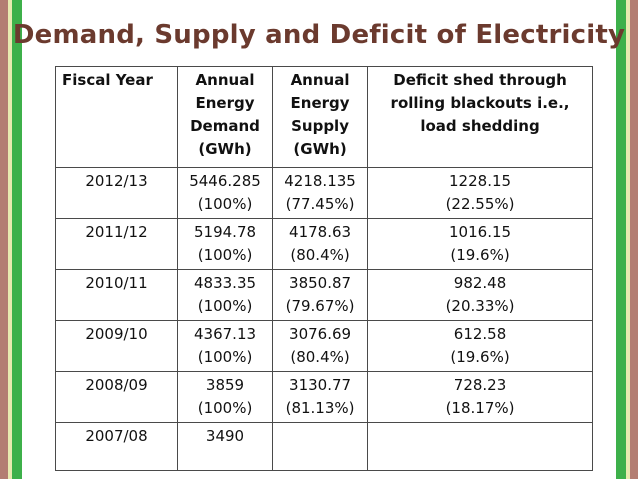 This screenshot has width=638, height=479. What do you see at coordinates (480, 126) in the screenshot?
I see `header-line: load shedding` at bounding box center [480, 126].